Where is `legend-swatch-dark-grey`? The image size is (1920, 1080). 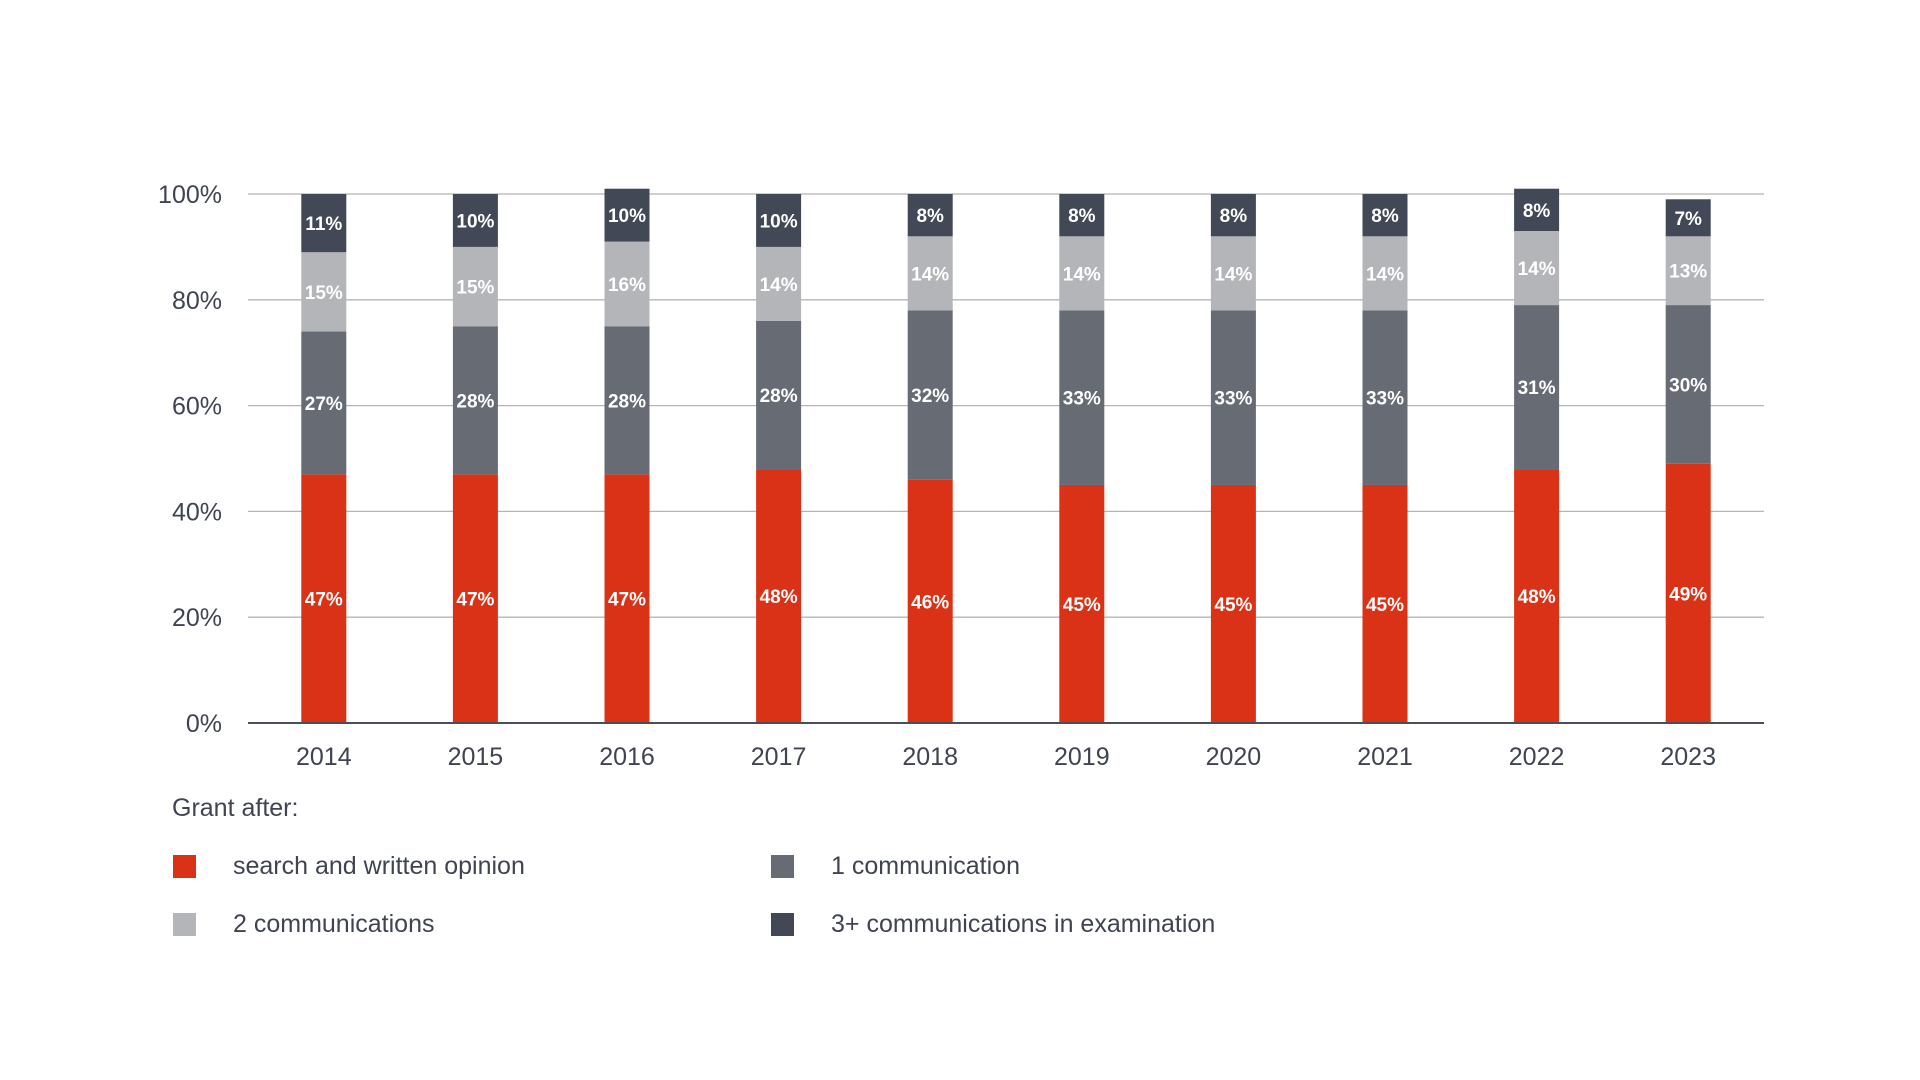
legend-swatch-dark-grey is located at coordinates (782, 924).